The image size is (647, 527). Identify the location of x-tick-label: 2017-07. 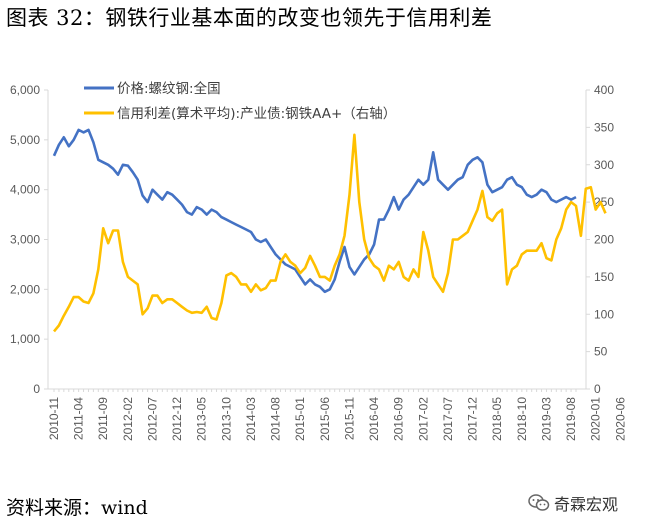
(448, 419).